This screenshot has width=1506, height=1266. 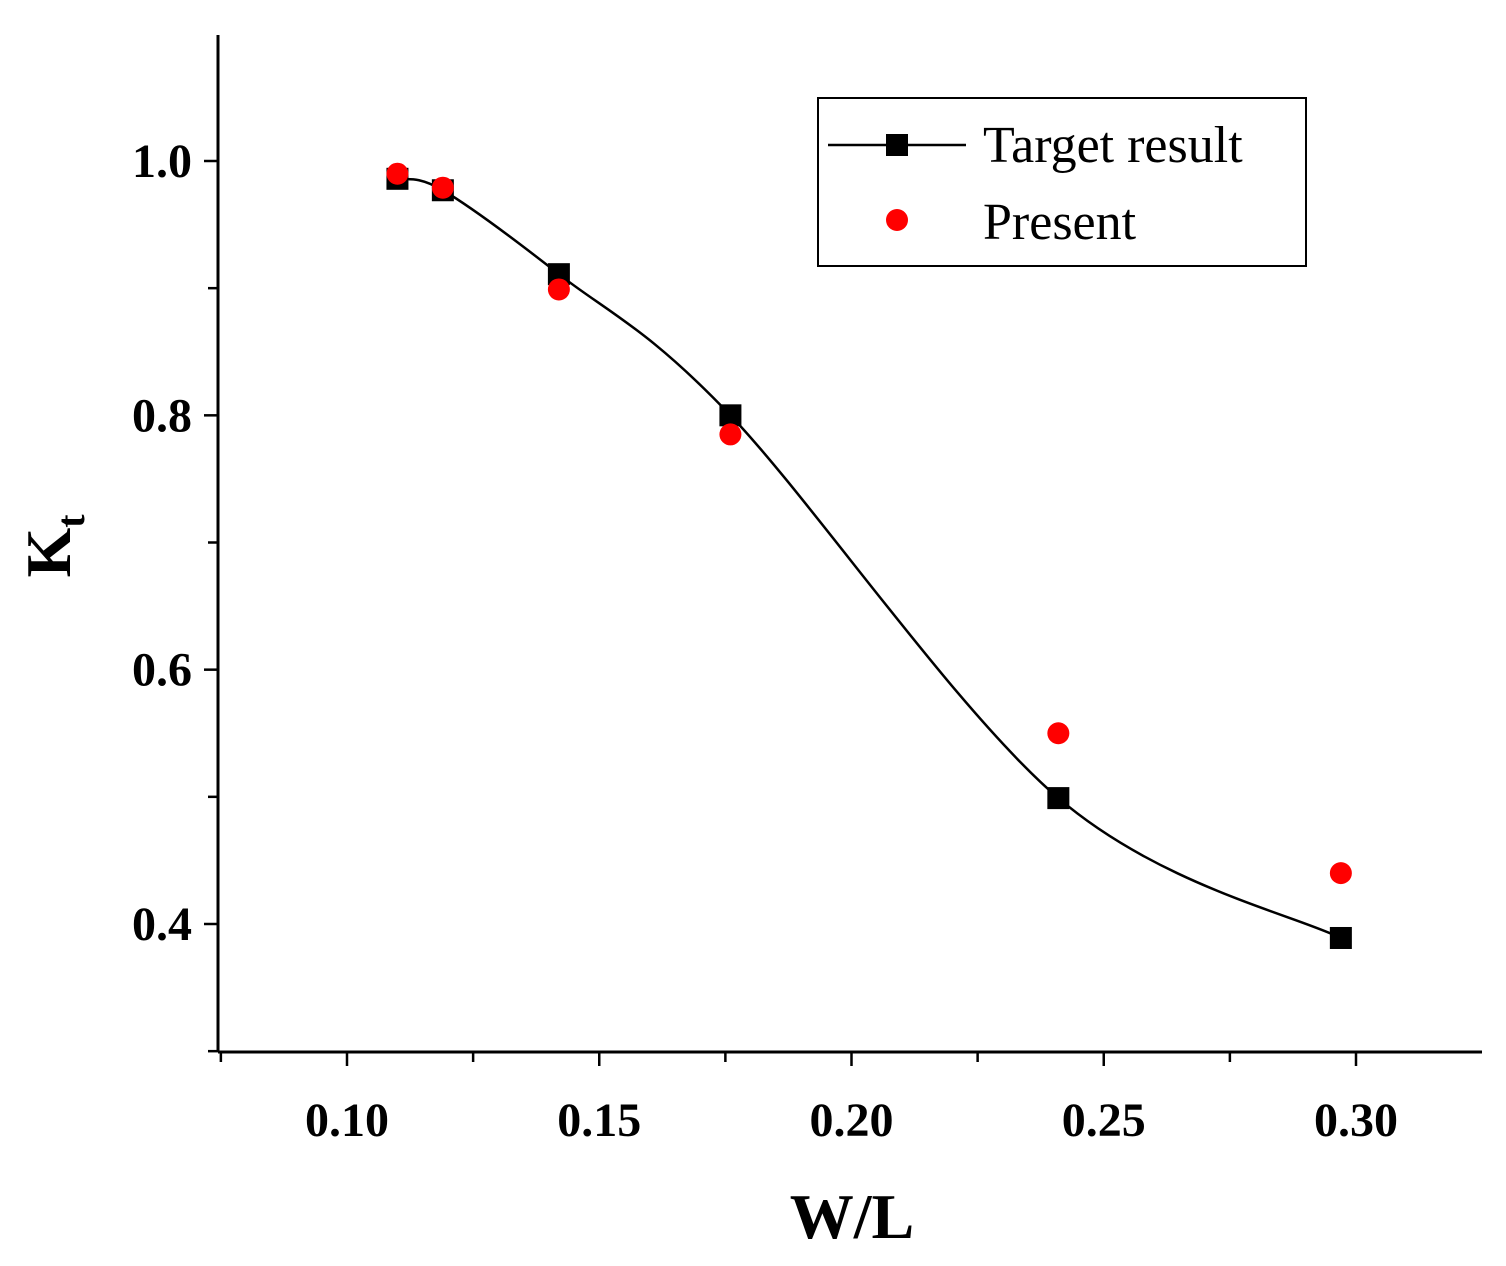 I want to click on svg-text: Kt, so click(x=53, y=546).